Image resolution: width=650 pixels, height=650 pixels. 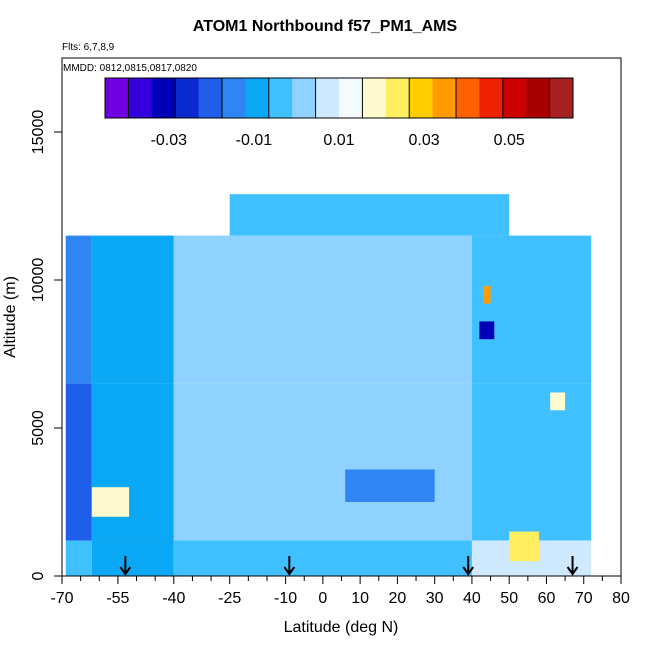 I want to click on colorbar-tick-label: -0.01, so click(x=254, y=140).